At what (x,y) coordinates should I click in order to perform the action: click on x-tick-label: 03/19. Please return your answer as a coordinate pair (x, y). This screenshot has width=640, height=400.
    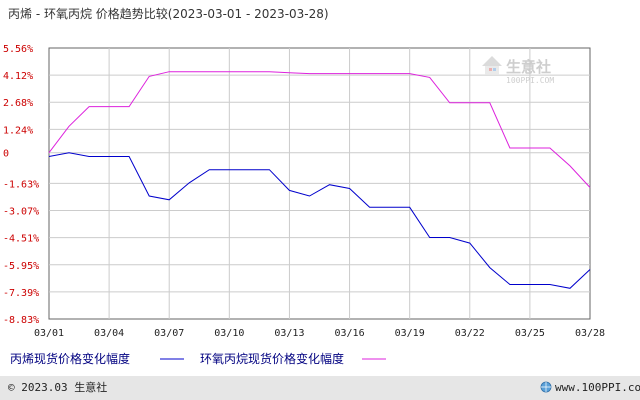
    Looking at the image, I should click on (410, 333).